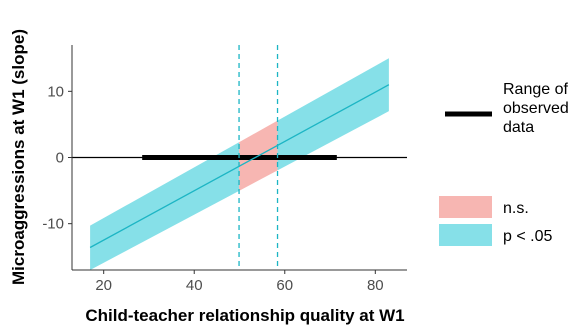 This screenshot has height=329, width=584. Describe the element at coordinates (284, 285) in the screenshot. I see `x-tick-label: 60` at that location.